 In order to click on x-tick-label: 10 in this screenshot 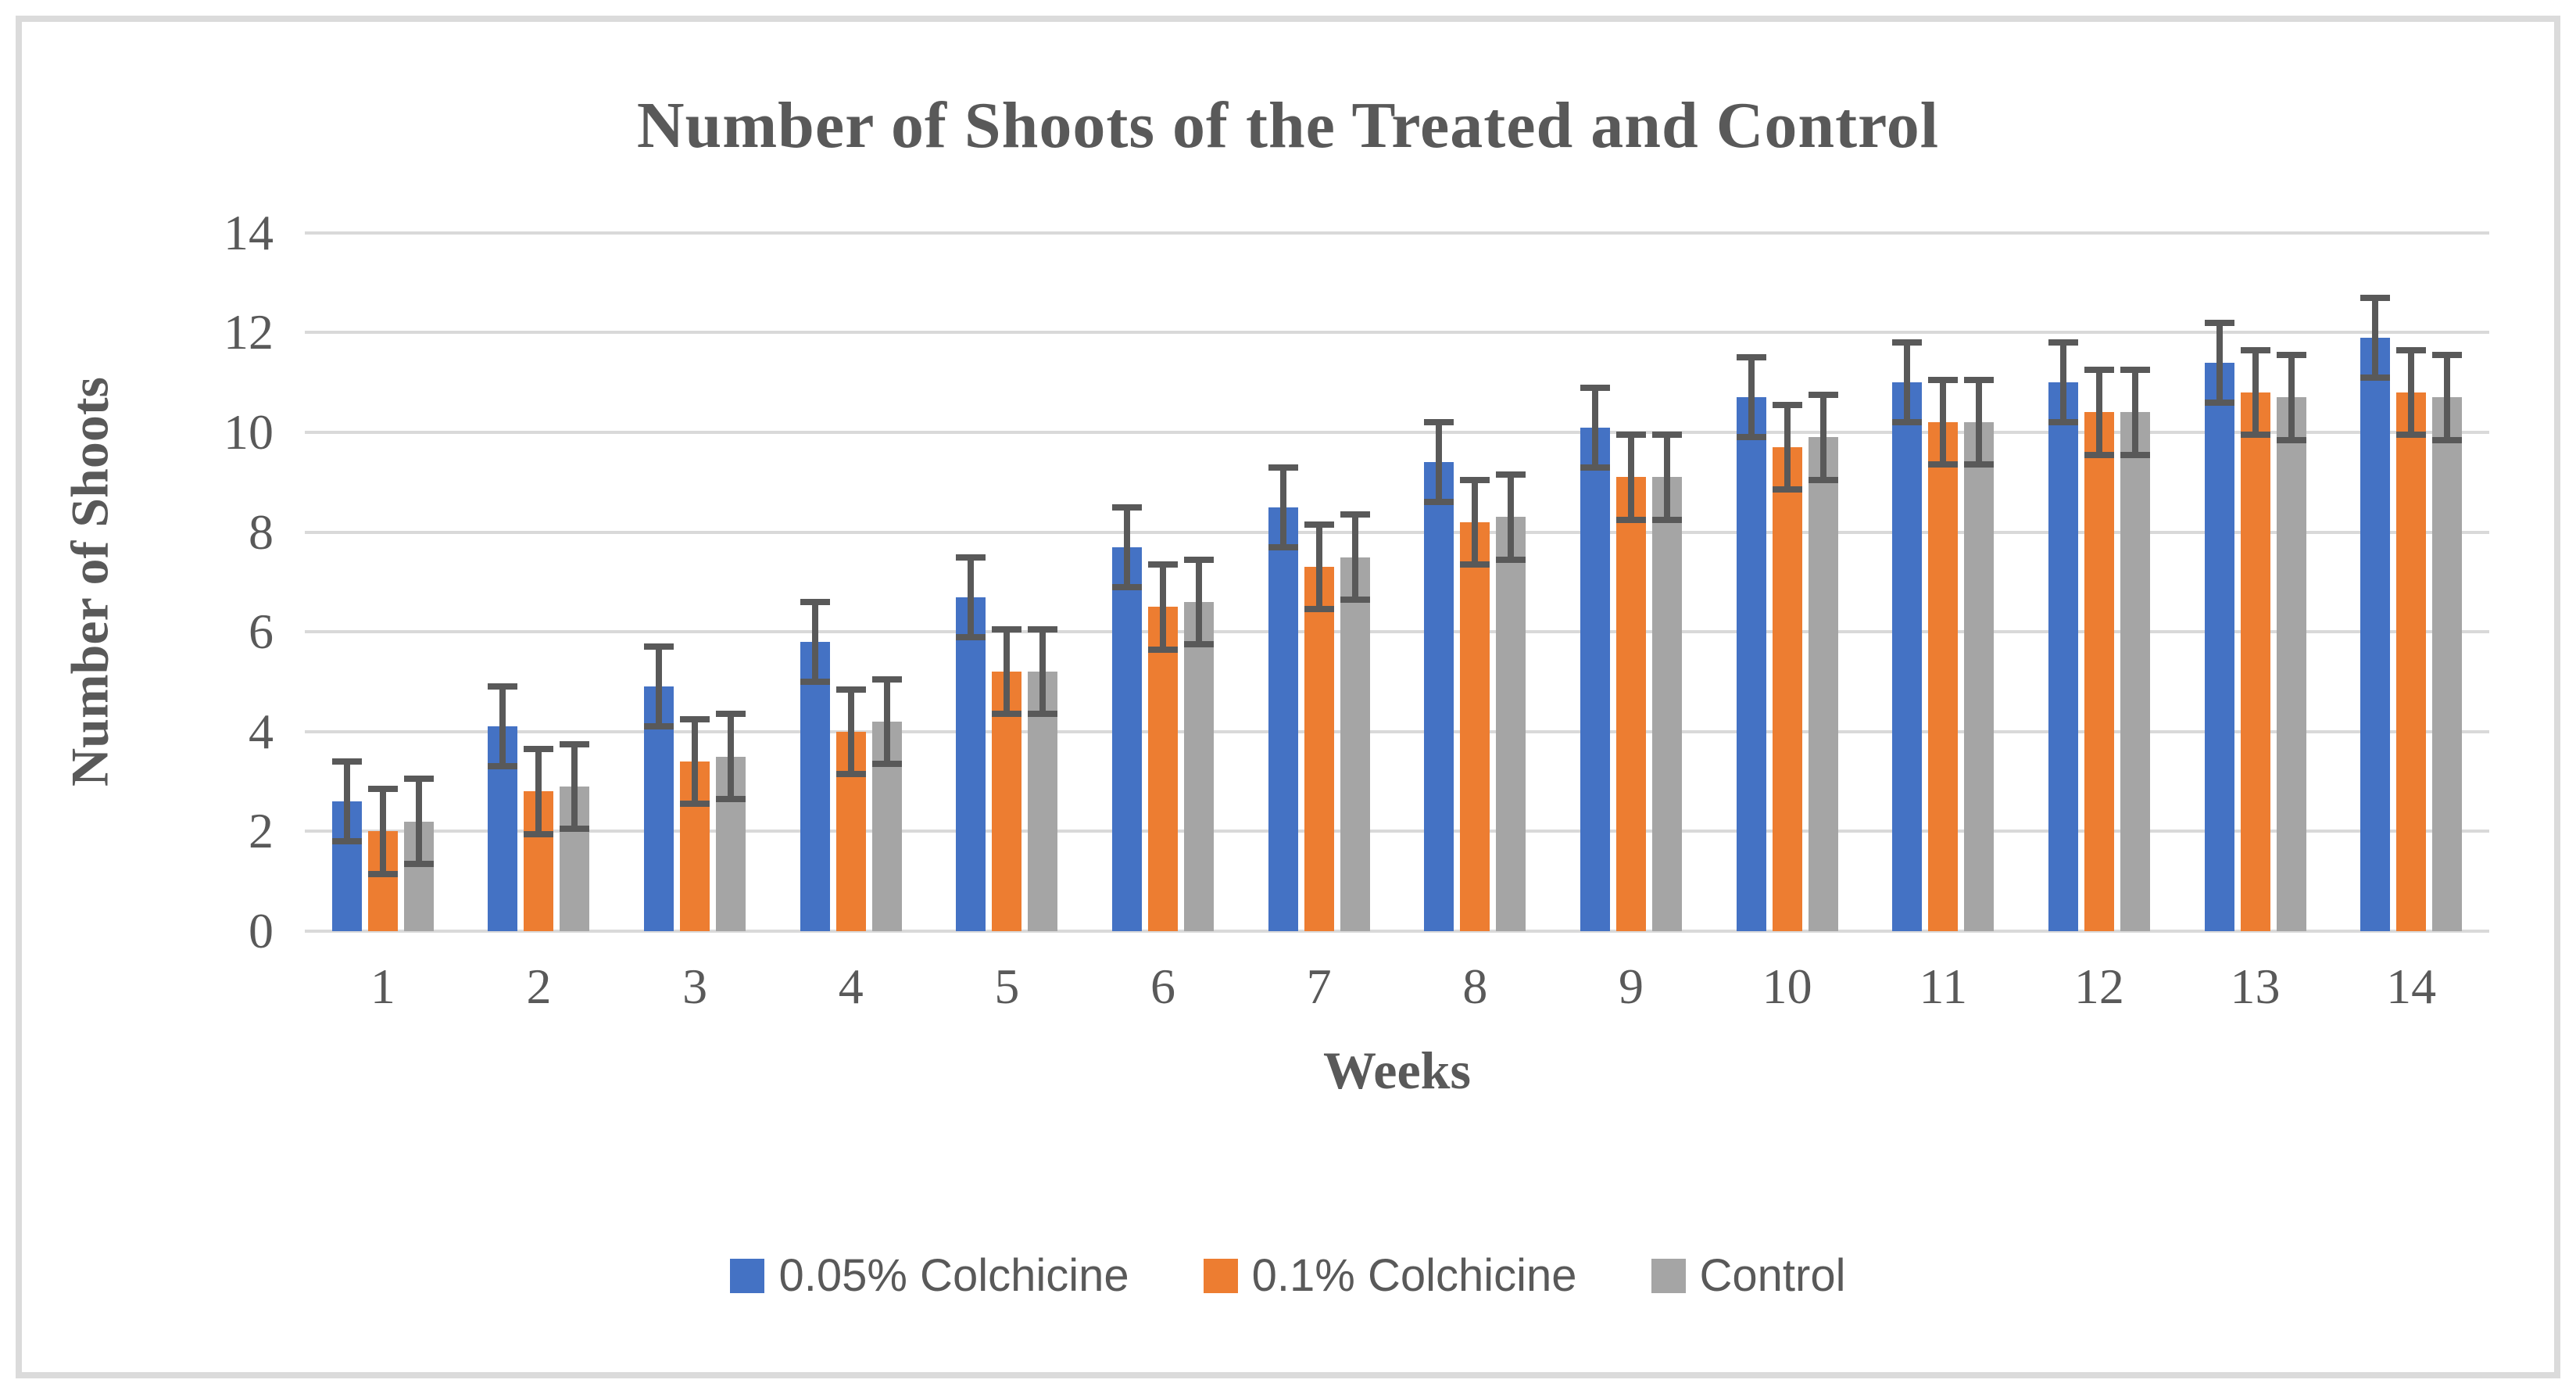, I will do `click(1787, 986)`.